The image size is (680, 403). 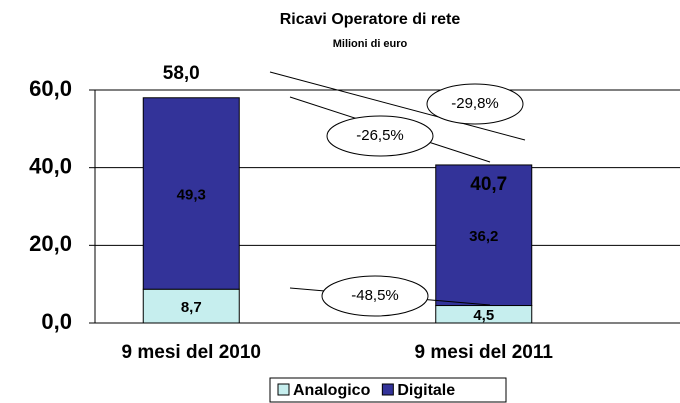 I want to click on chart-subtitle: Milioni di euro, so click(x=370, y=44).